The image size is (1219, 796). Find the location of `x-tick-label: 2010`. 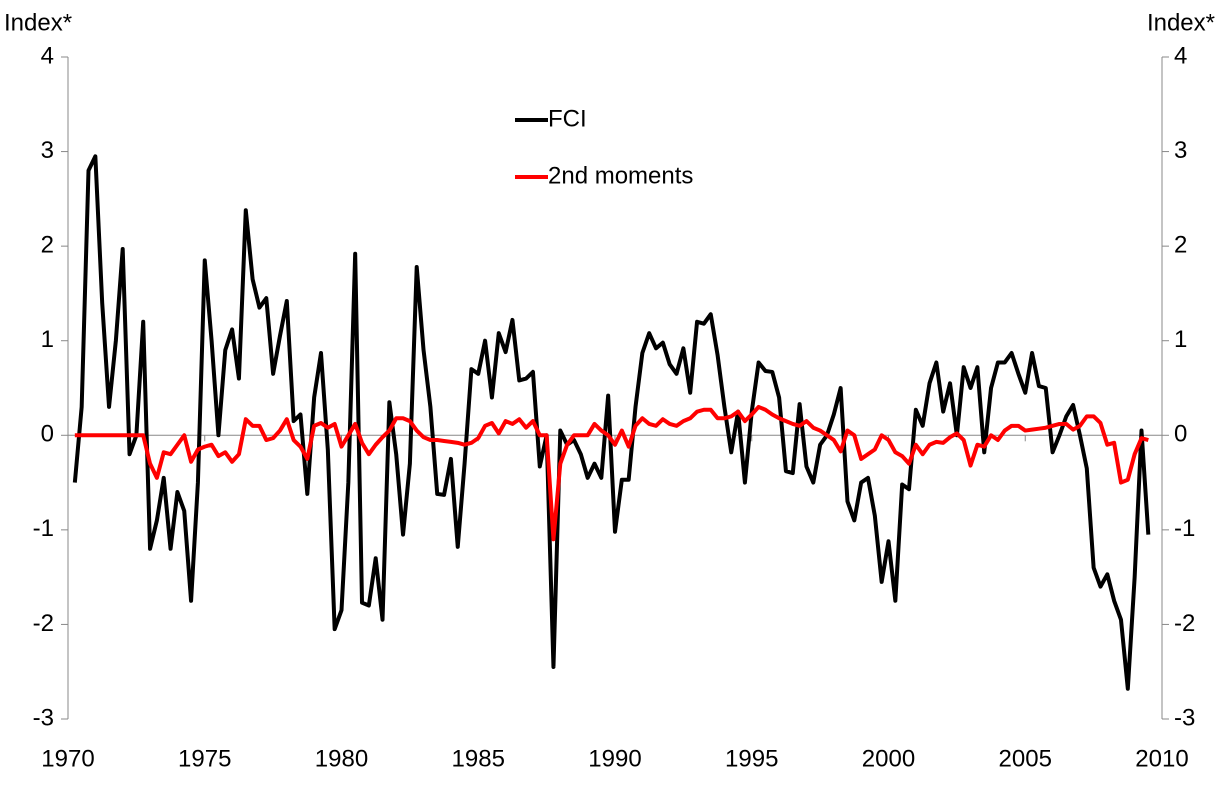

x-tick-label: 2010 is located at coordinates (1161, 758).